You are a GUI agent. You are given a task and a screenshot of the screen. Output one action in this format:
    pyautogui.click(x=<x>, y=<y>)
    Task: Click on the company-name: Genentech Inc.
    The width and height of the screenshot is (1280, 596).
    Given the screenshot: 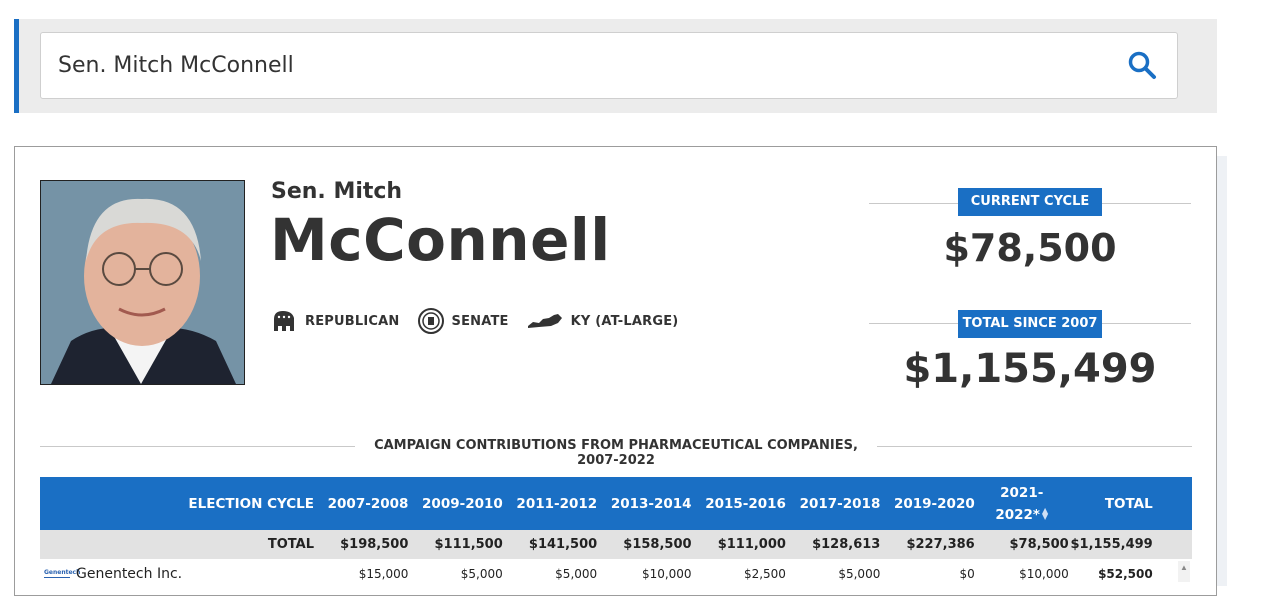 What is the action you would take?
    pyautogui.click(x=129, y=573)
    